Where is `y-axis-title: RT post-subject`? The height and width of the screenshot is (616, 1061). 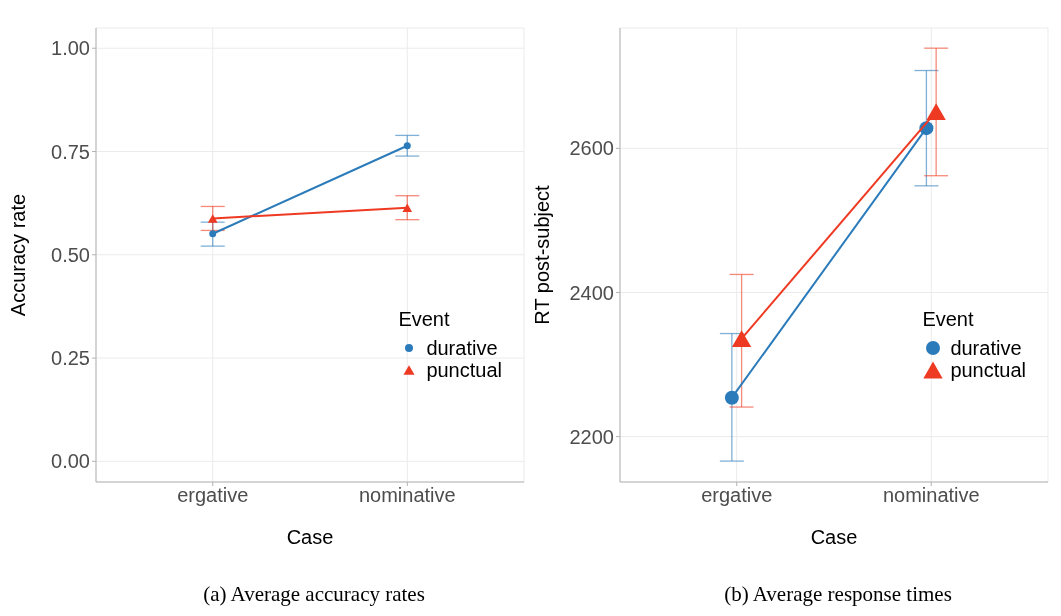
y-axis-title: RT post-subject is located at coordinates (542, 254).